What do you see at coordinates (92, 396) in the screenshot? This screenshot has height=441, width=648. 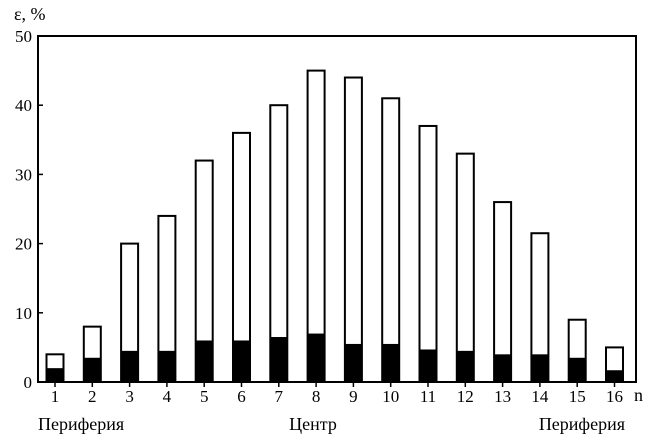 I see `x-tick-label: 2` at bounding box center [92, 396].